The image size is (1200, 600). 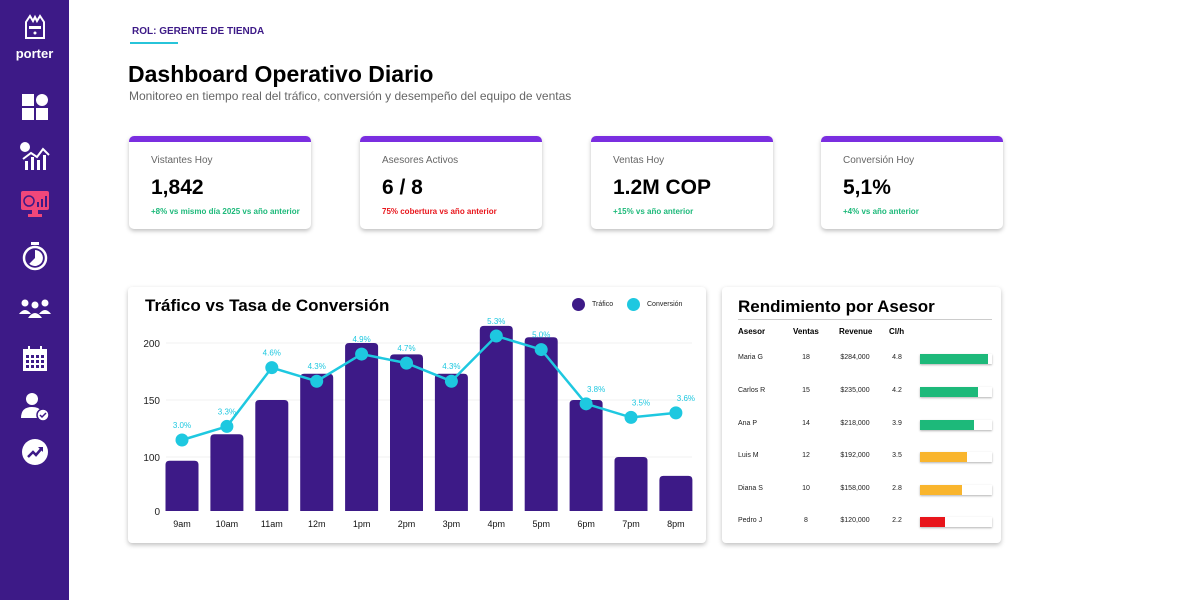 I want to click on advisor-name: Diana S, so click(x=750, y=488).